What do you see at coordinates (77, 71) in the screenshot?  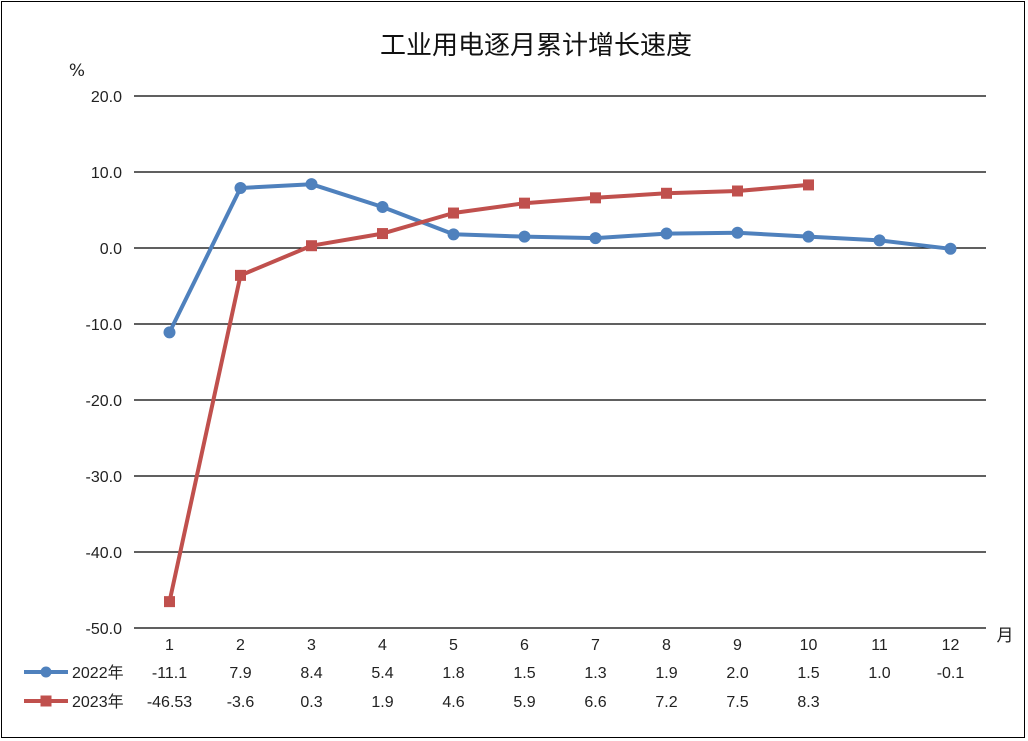 I see `y-axis-unit-label: %` at bounding box center [77, 71].